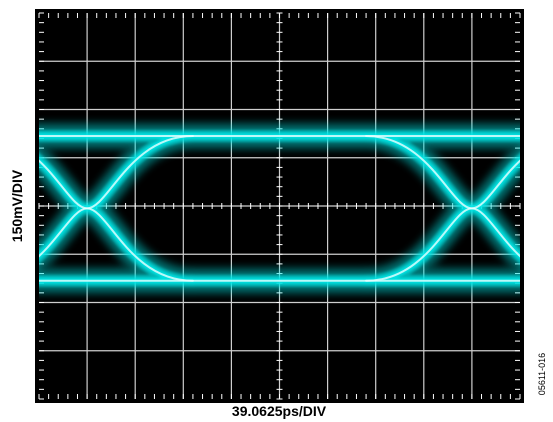 The image size is (553, 422). I want to click on figure-id: 05611-016, so click(542, 374).